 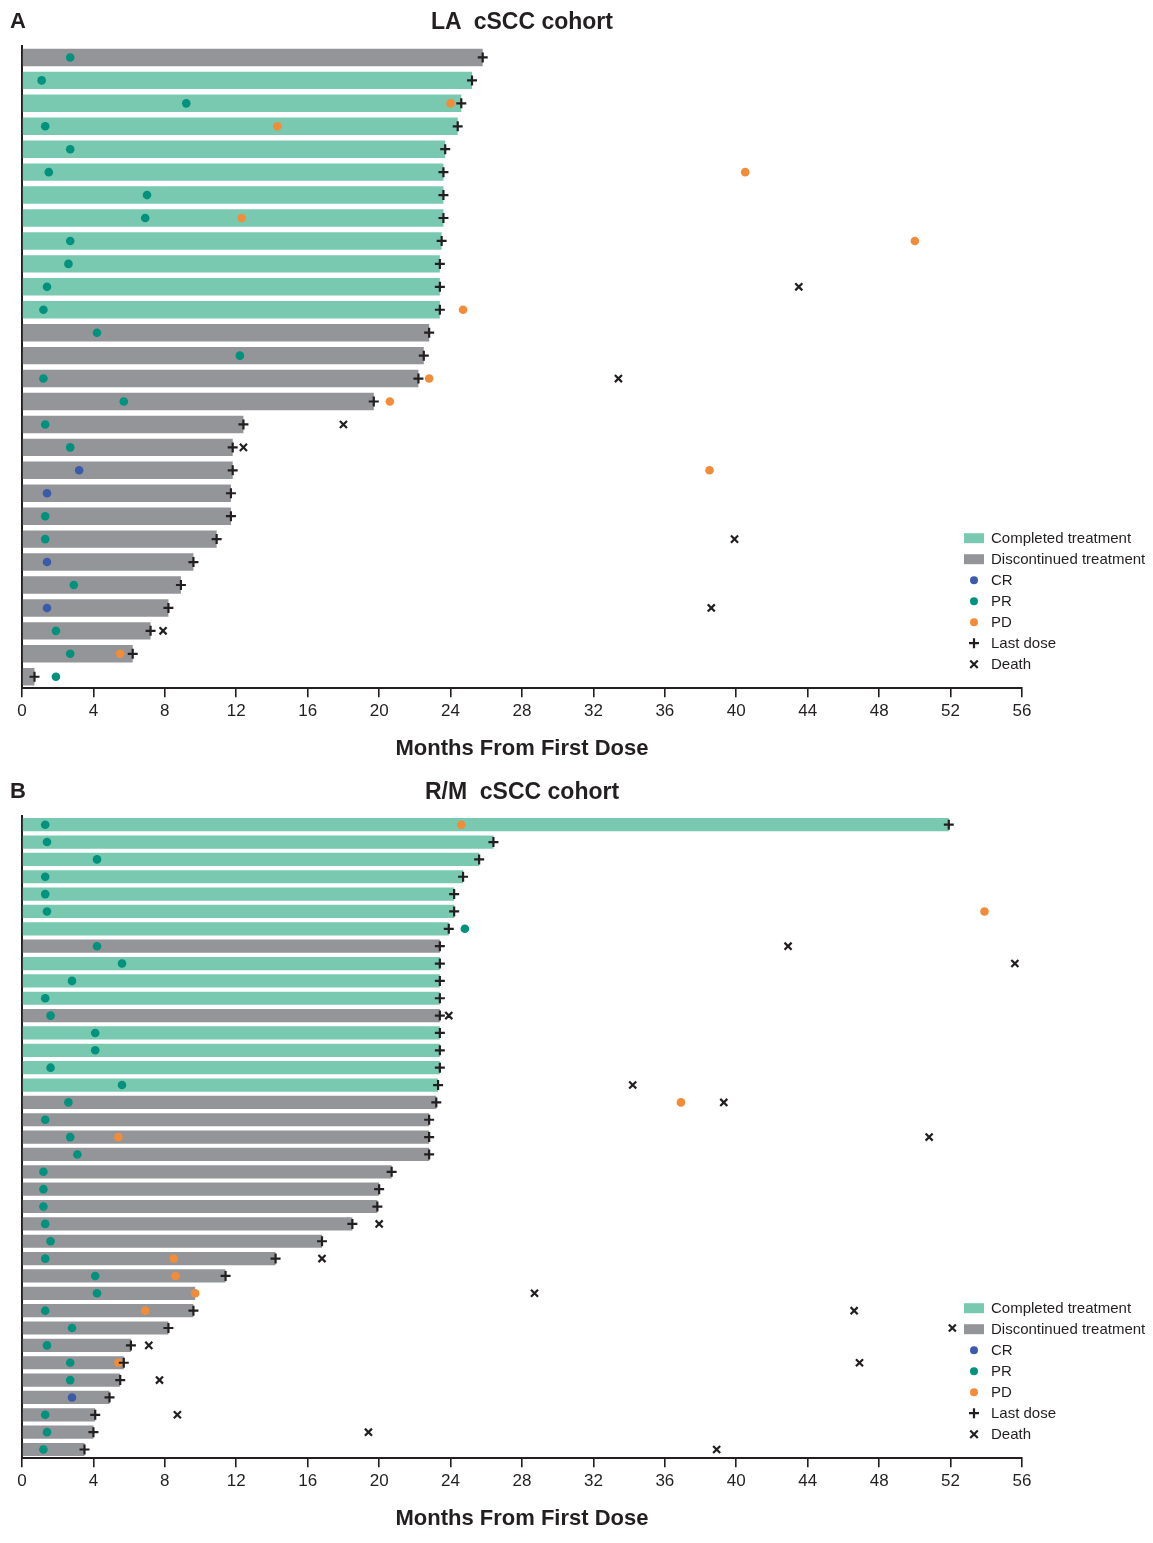 What do you see at coordinates (1069, 559) in the screenshot?
I see `legend-label: Discontinued treatment` at bounding box center [1069, 559].